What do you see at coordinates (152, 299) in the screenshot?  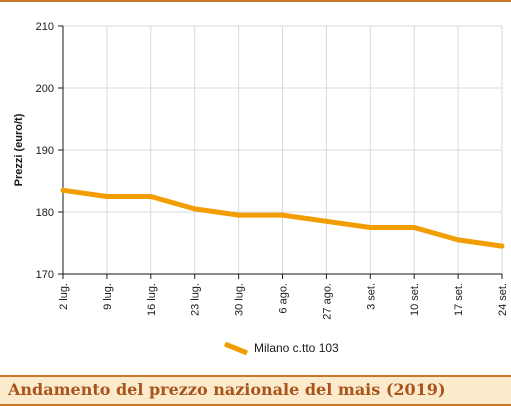 I see `x-tick-label: 16 lug.` at bounding box center [152, 299].